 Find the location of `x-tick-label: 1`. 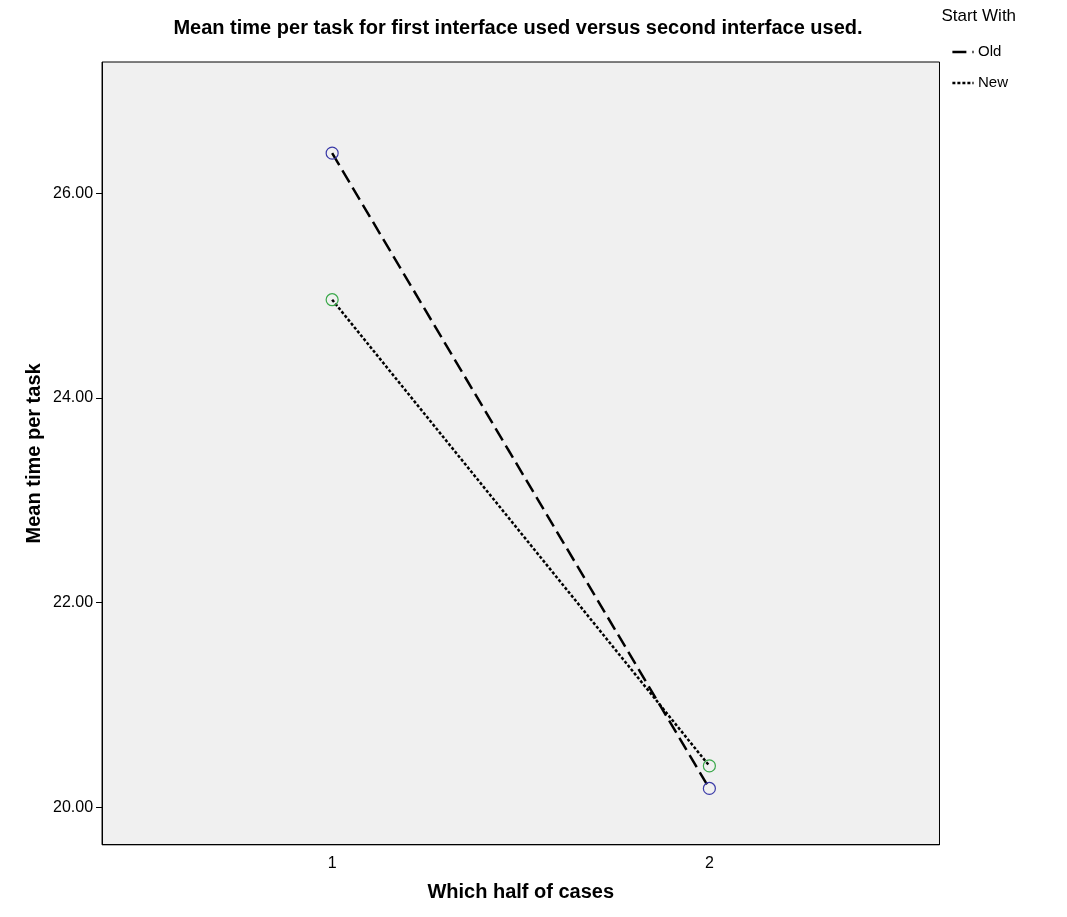

x-tick-label: 1 is located at coordinates (332, 862).